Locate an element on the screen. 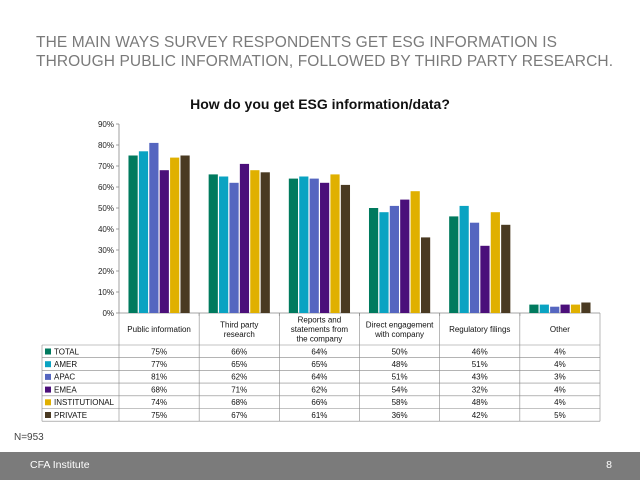  y-tick-label: 20% is located at coordinates (106, 271).